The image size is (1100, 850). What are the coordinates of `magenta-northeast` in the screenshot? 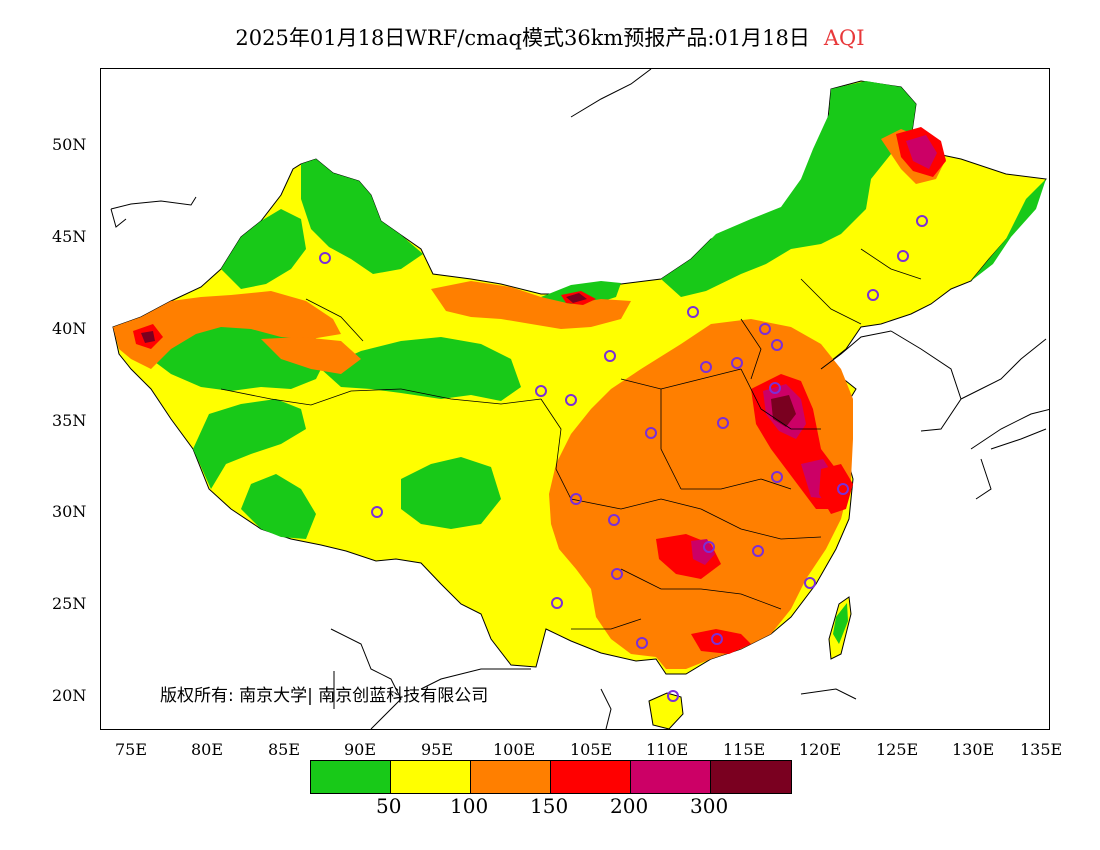 It's located at (921, 152).